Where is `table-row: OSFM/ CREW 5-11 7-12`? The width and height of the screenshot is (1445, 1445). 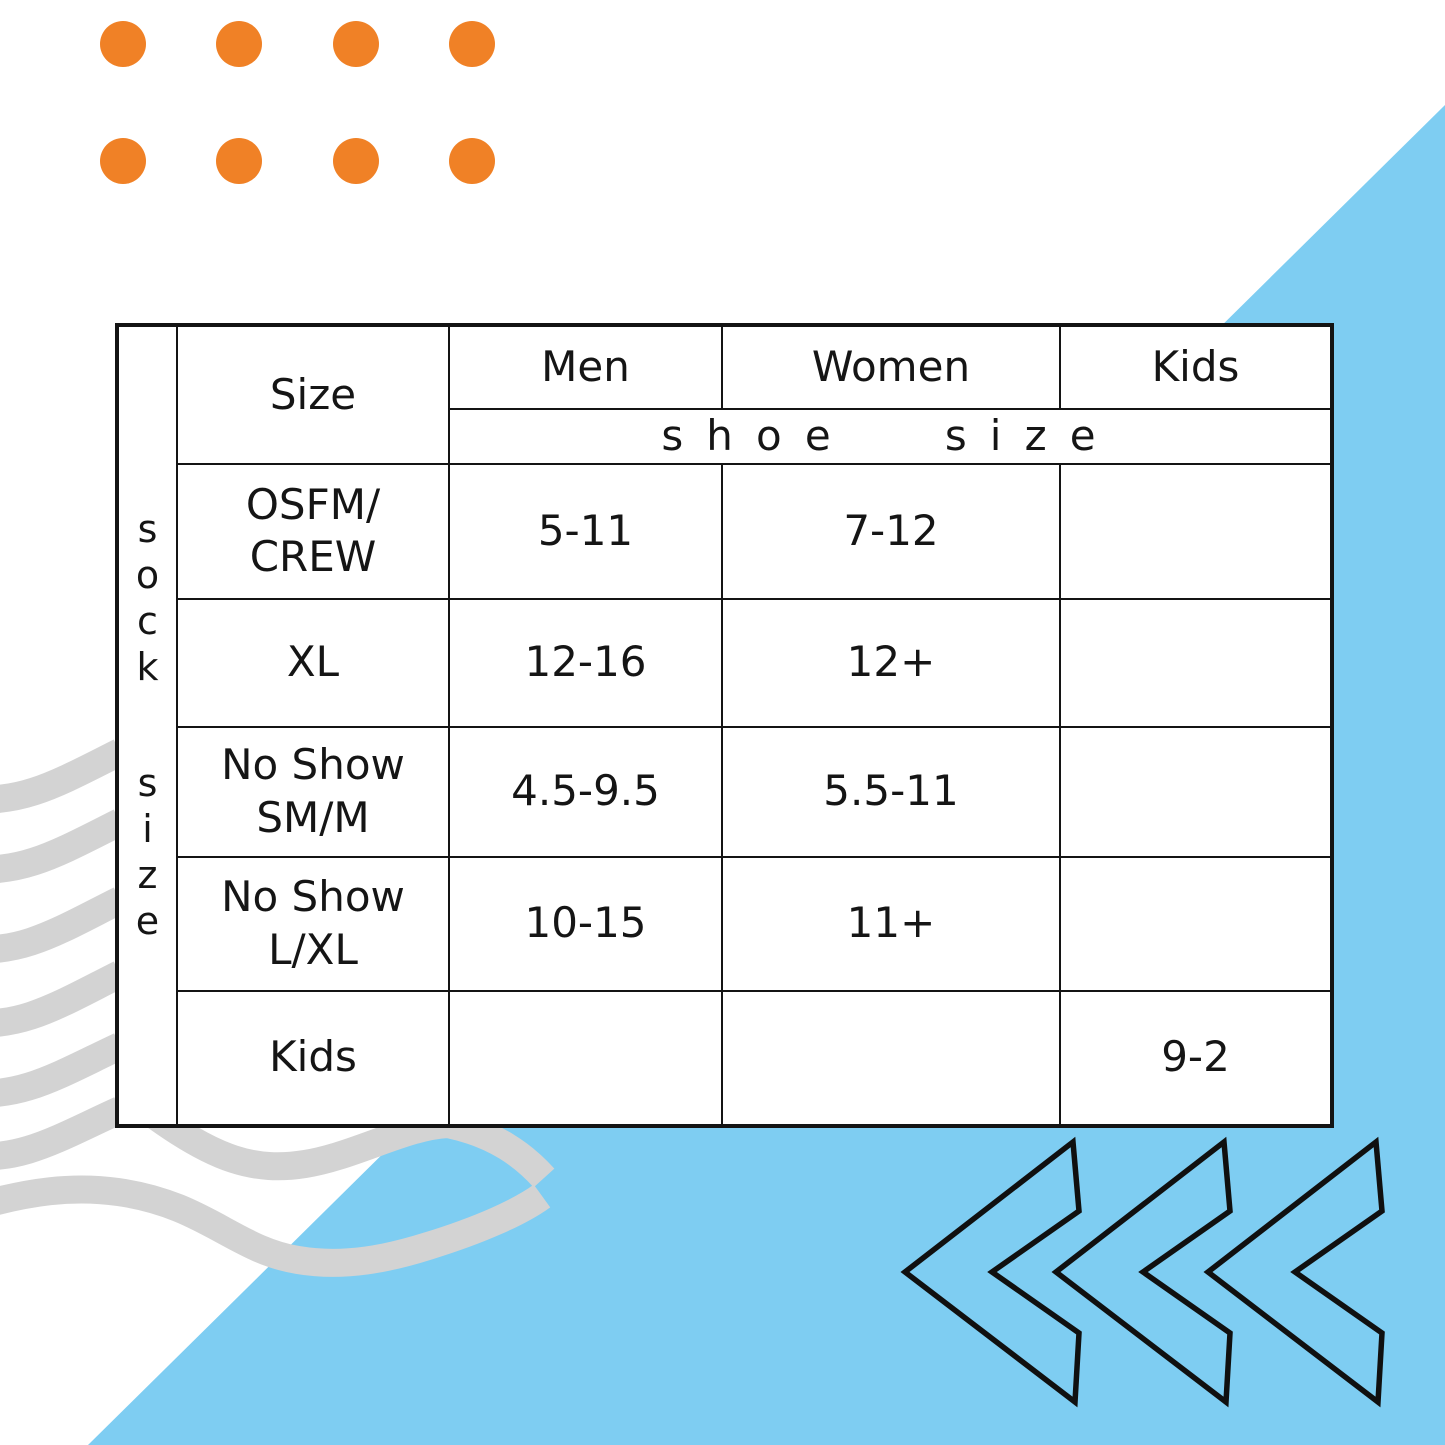 table-row: OSFM/ CREW 5-11 7-12 is located at coordinates (725, 531).